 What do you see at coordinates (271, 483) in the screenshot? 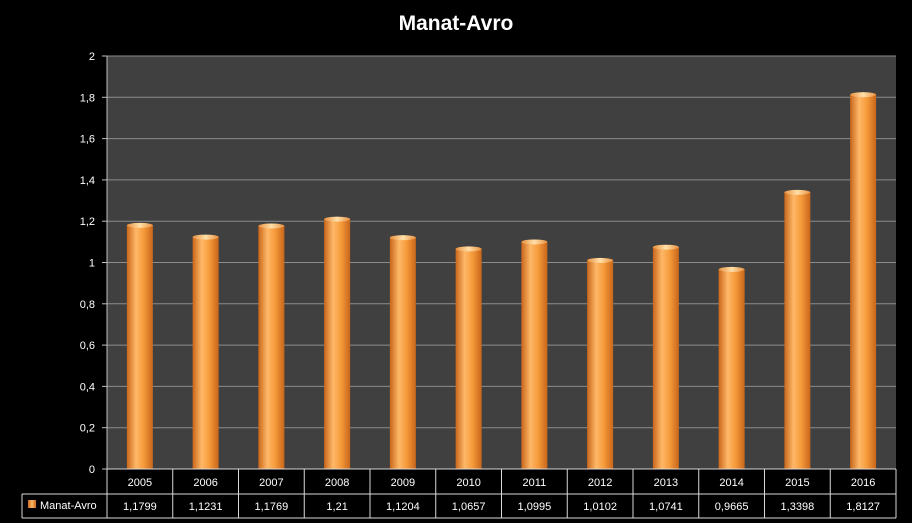
I see `x-category-label: 2007` at bounding box center [271, 483].